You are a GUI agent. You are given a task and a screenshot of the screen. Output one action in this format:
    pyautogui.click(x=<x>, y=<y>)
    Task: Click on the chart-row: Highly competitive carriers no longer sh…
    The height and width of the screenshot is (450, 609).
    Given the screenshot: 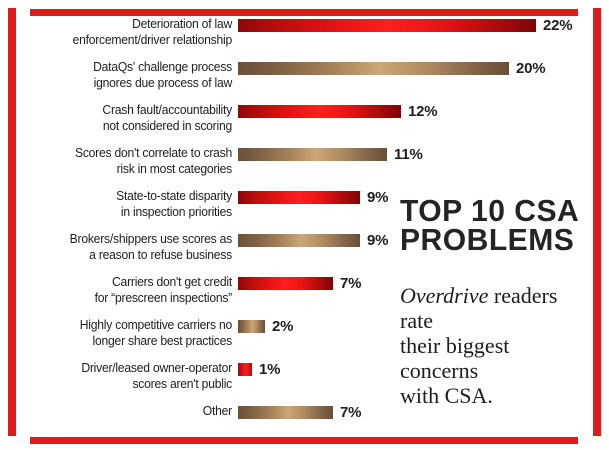 What is the action you would take?
    pyautogui.click(x=304, y=340)
    